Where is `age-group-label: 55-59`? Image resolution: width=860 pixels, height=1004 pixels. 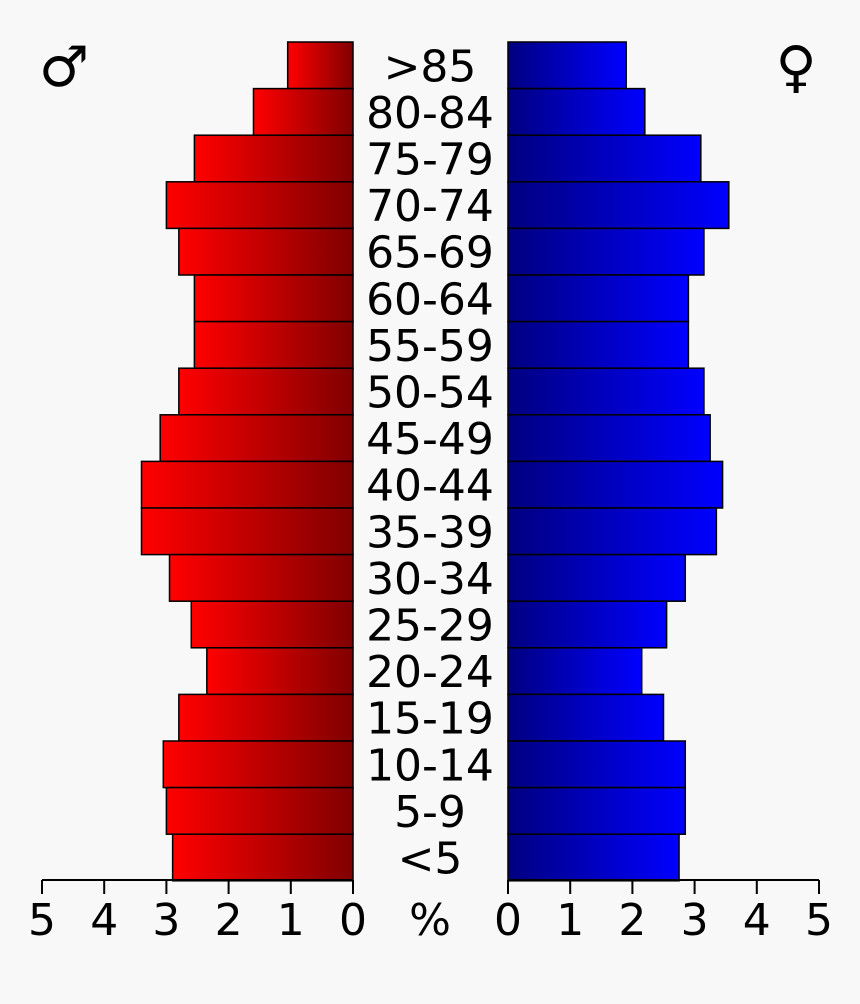 age-group-label: 55-59 is located at coordinates (430, 346).